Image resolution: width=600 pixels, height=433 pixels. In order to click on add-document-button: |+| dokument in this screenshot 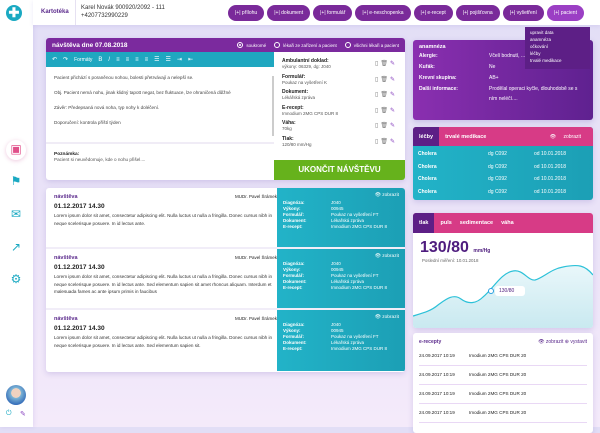, I will do `click(289, 13)`.